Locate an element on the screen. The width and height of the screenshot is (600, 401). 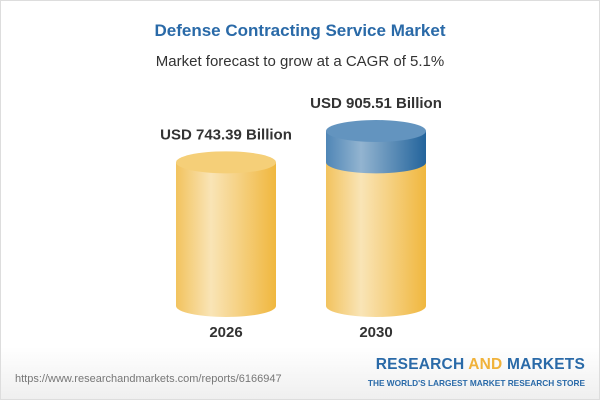
chart-title: Defense Contracting Service Market is located at coordinates (300, 30).